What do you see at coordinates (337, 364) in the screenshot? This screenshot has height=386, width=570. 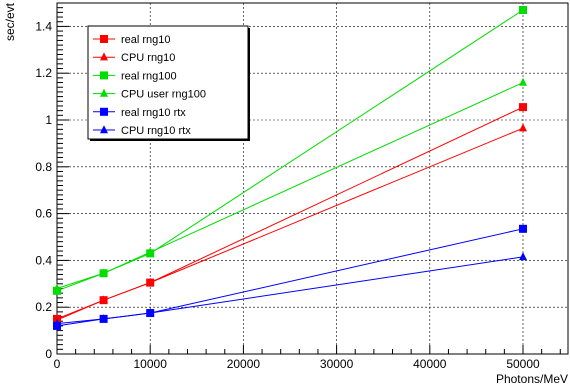 I see `x-tick-label: 30000` at bounding box center [337, 364].